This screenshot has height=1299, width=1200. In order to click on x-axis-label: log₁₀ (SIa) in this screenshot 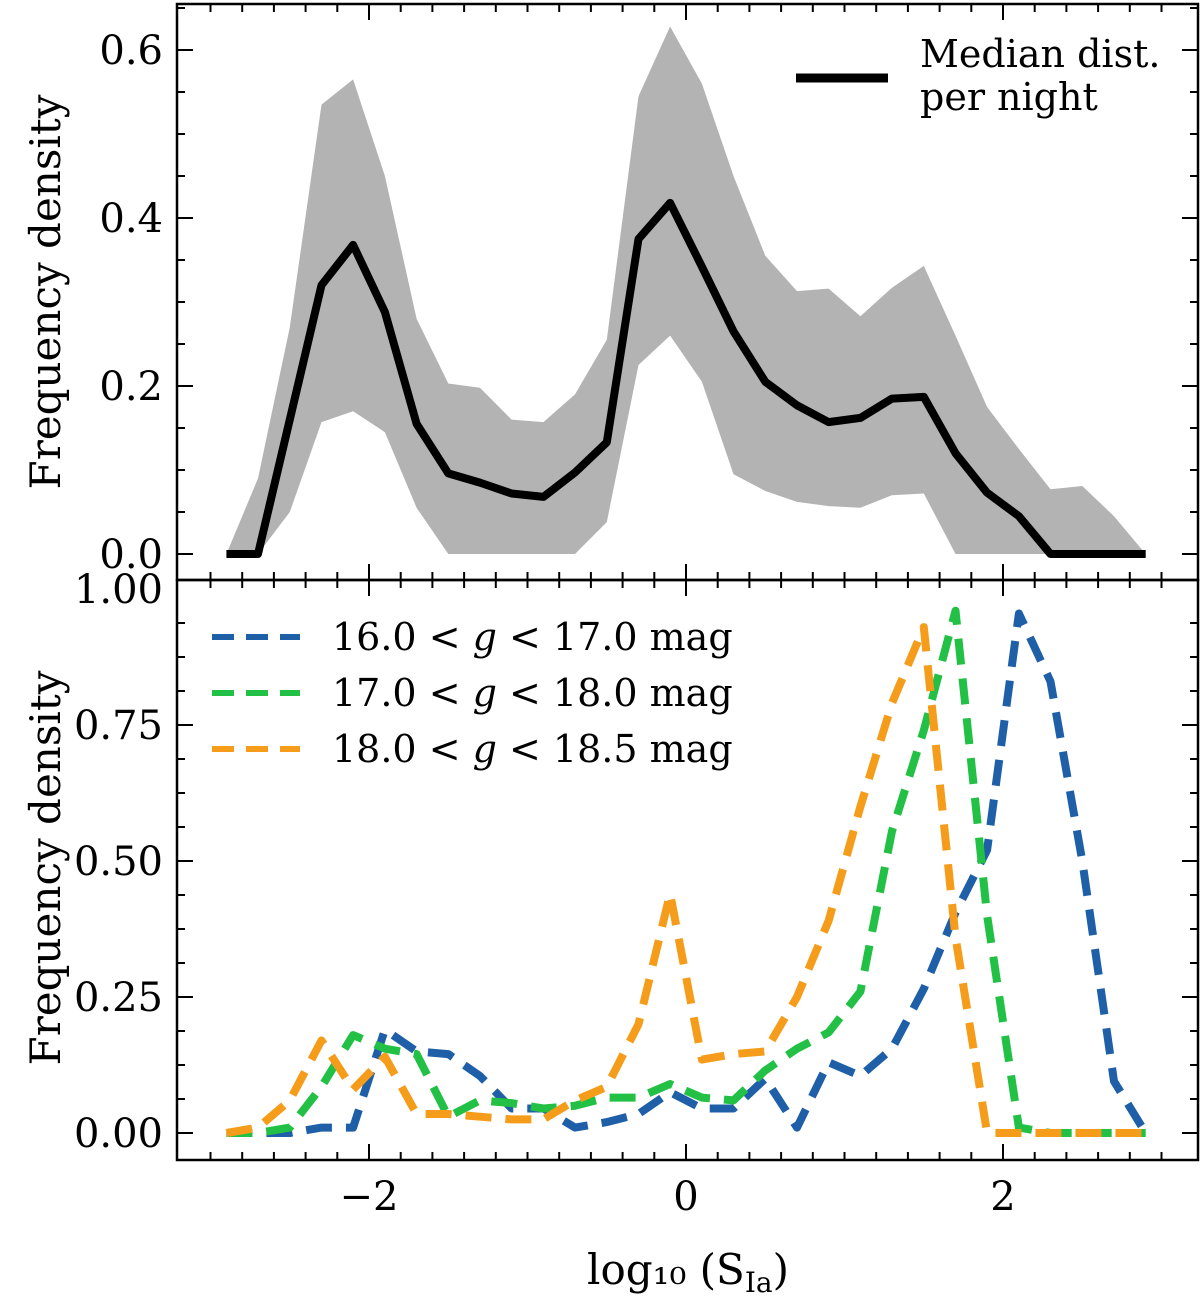, I will do `click(688, 1272)`.